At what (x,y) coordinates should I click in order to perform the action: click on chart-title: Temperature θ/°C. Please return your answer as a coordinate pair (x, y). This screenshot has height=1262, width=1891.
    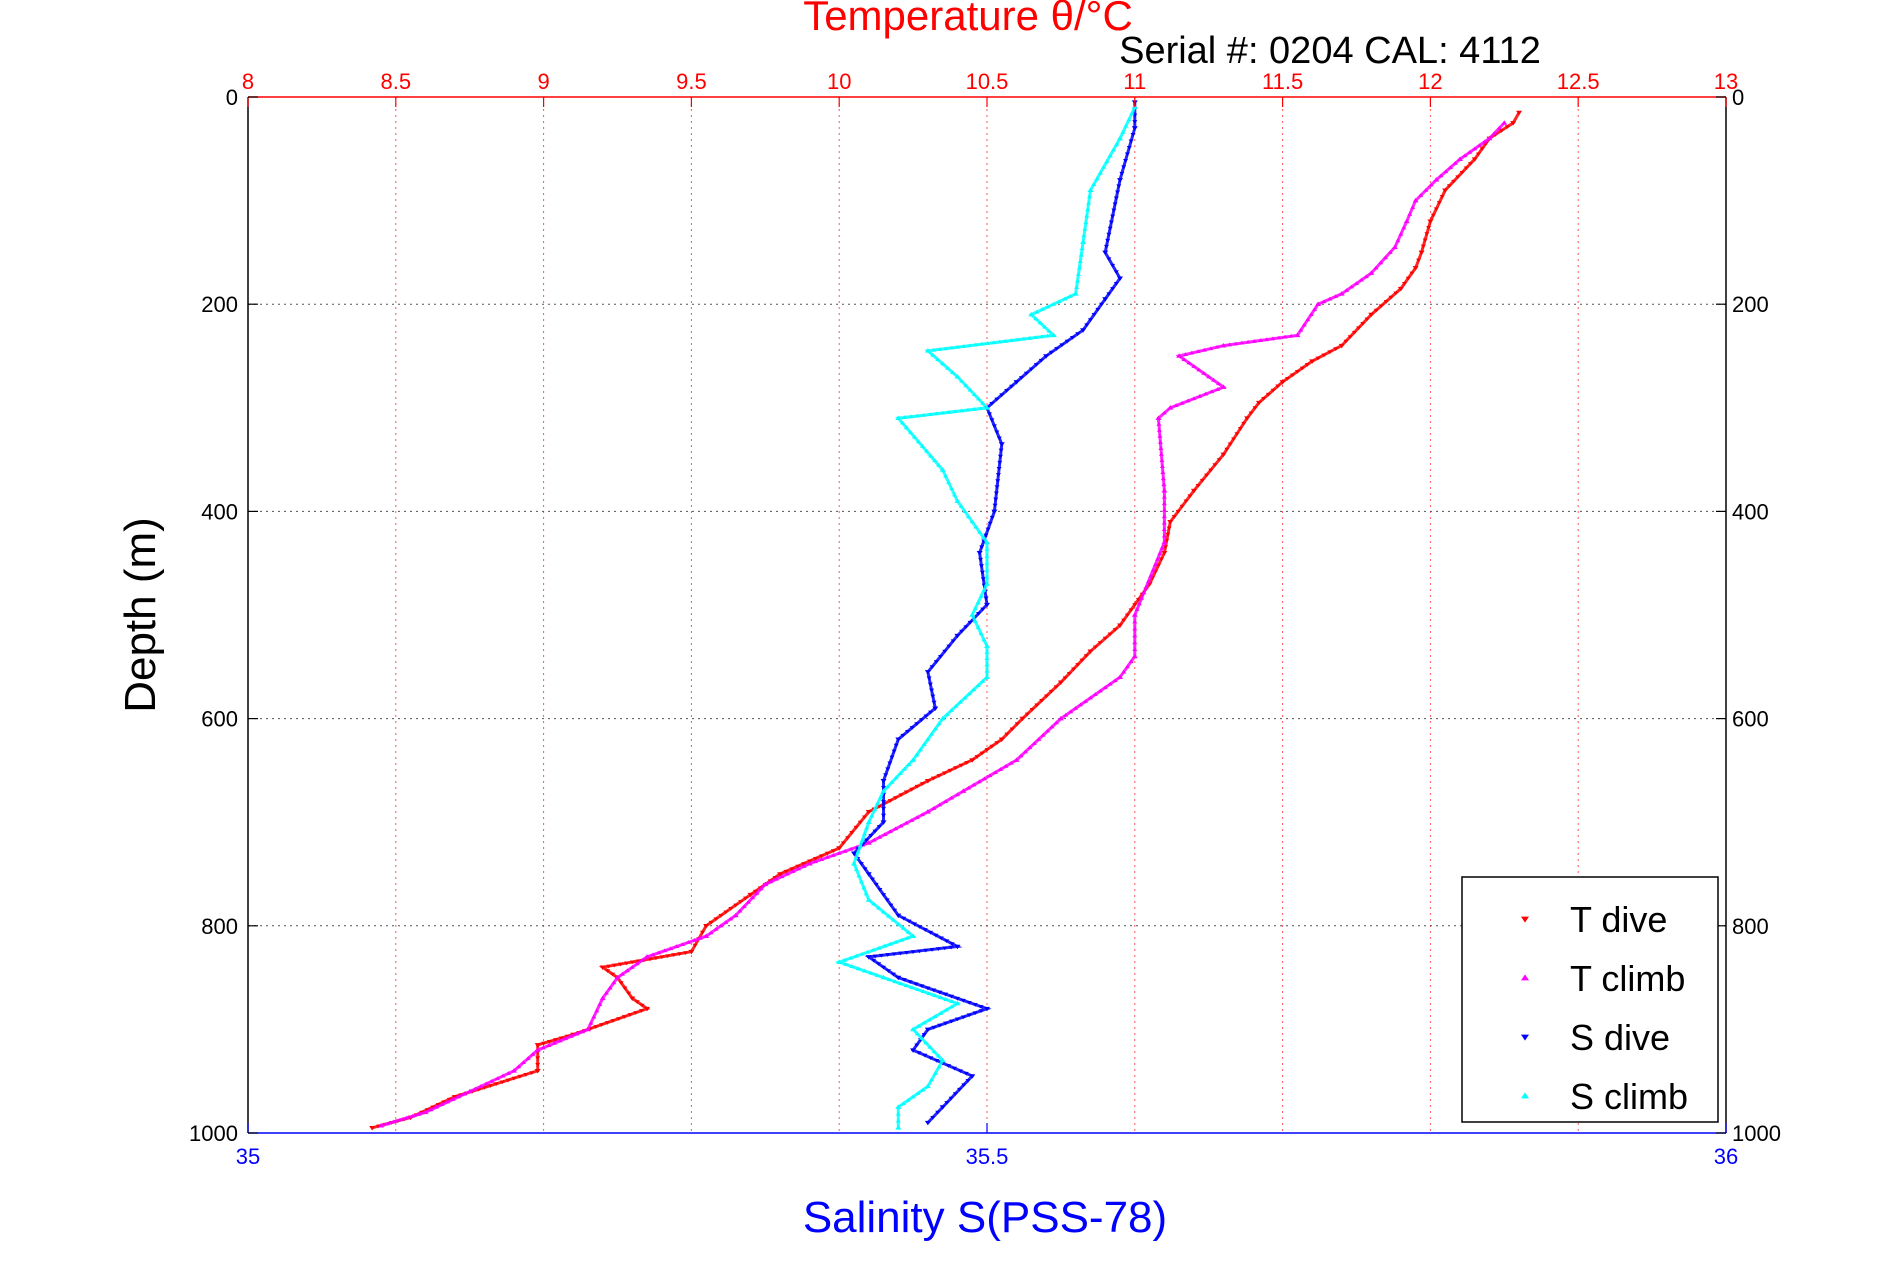
    Looking at the image, I should click on (968, 19).